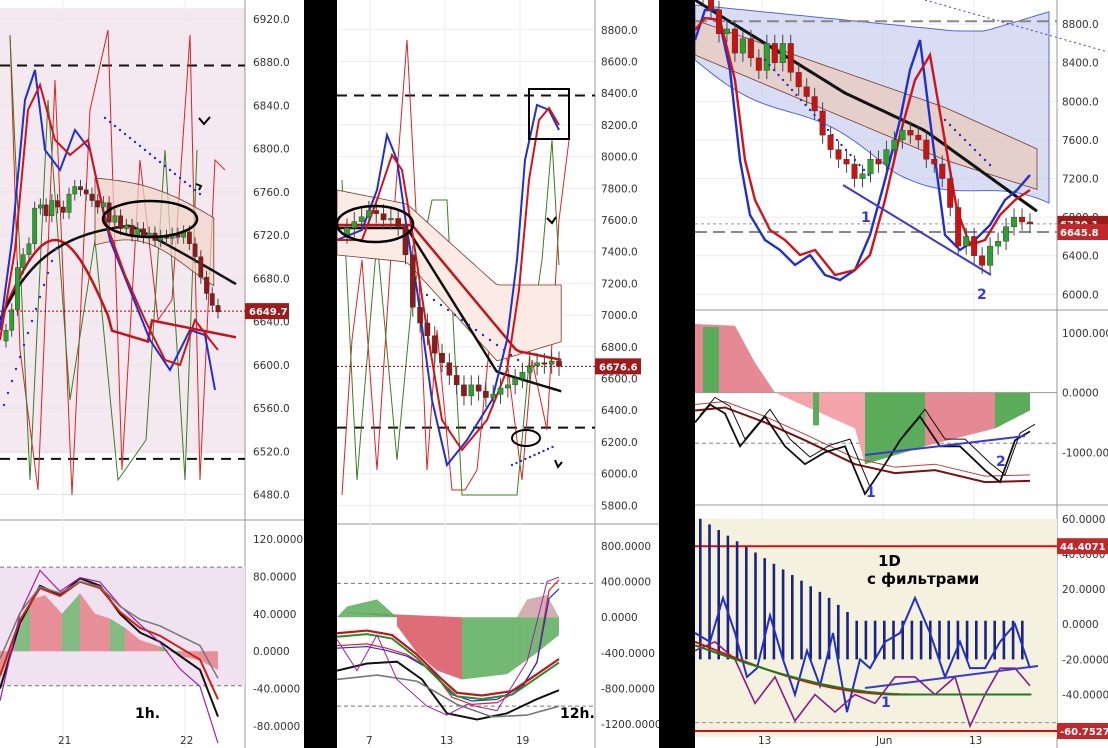 Image resolution: width=1108 pixels, height=748 pixels. I want to click on annotation-ellipse, so click(150, 219).